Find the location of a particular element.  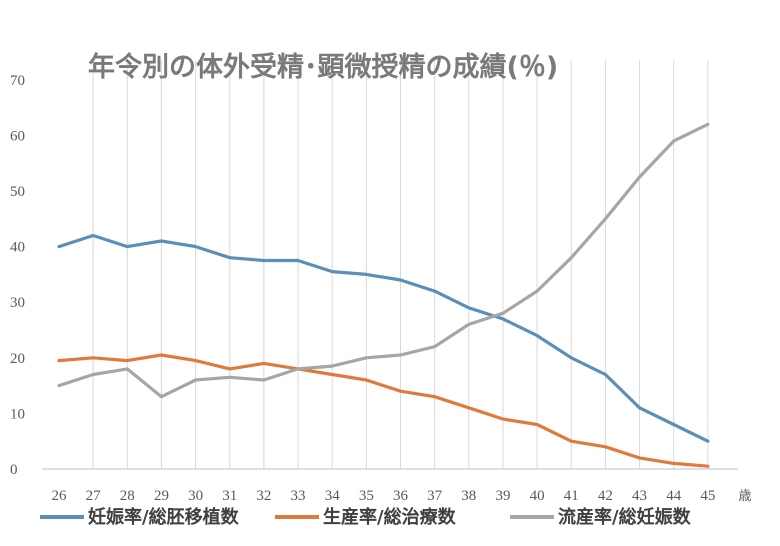

x-axis-ticks: 26 27 28 29 30 31 32 33 34 35 36 37 38 39 40 41 42 43 44 45 is located at coordinates (384, 496).